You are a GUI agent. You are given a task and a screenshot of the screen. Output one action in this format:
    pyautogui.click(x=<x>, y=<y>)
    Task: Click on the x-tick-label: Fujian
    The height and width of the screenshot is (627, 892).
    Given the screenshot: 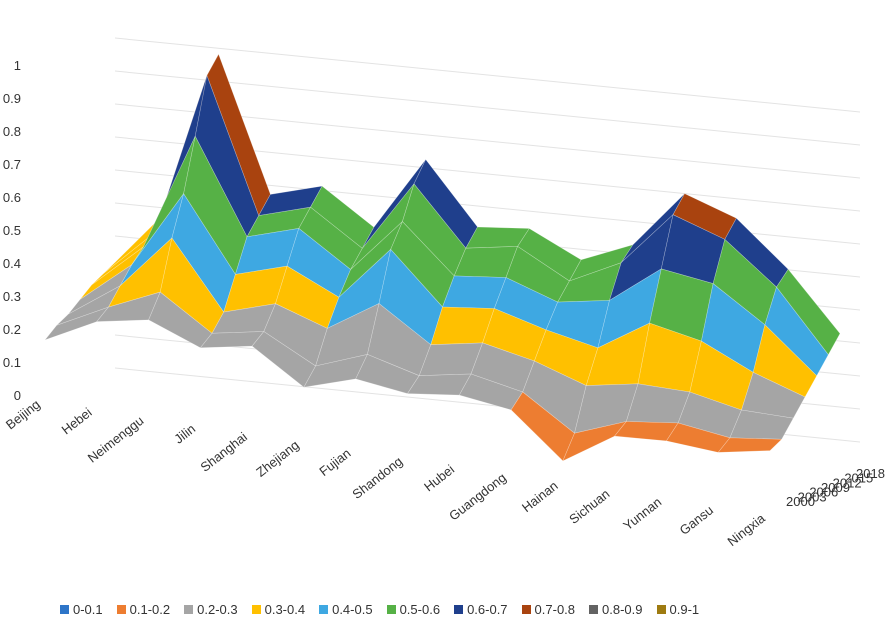 What is the action you would take?
    pyautogui.click(x=334, y=462)
    